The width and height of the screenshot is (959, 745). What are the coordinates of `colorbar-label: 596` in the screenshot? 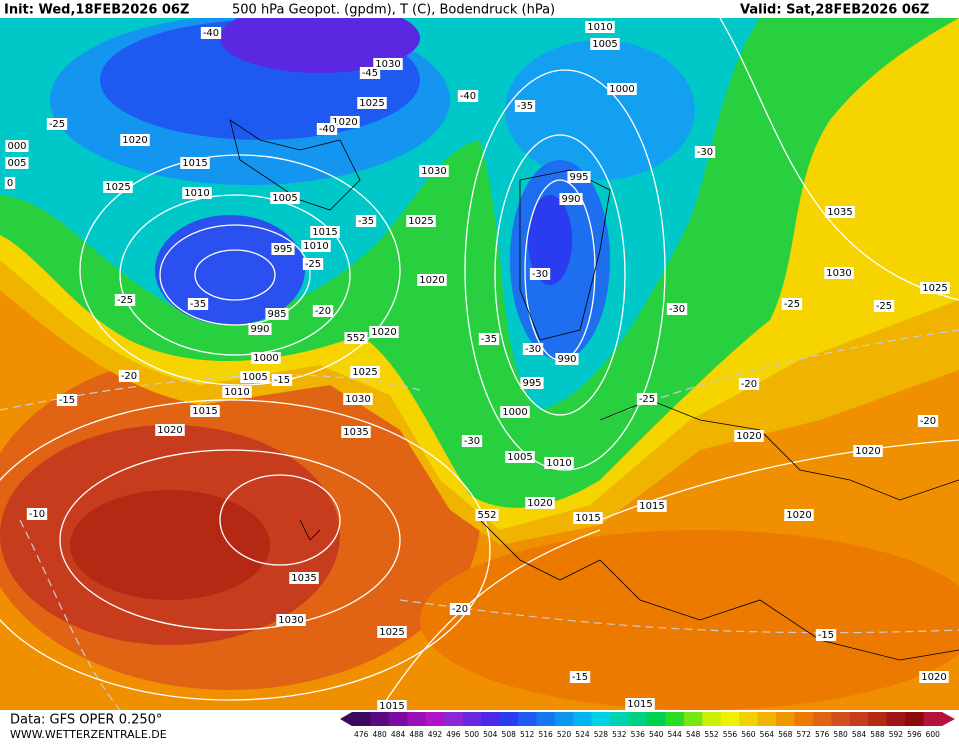 It's located at (914, 734).